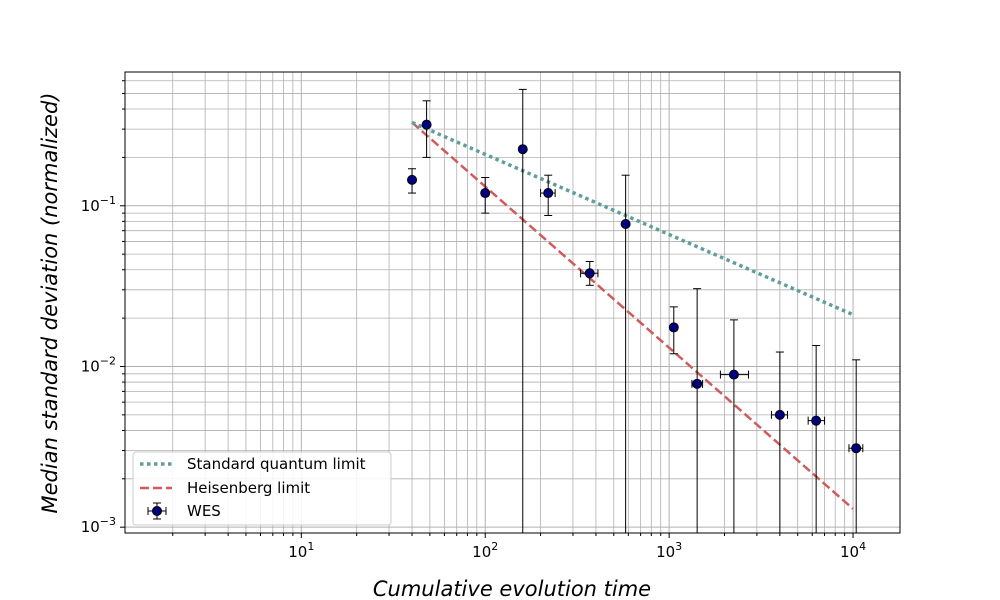  I want to click on y-tick-label: 10⁻³, so click(98, 525).